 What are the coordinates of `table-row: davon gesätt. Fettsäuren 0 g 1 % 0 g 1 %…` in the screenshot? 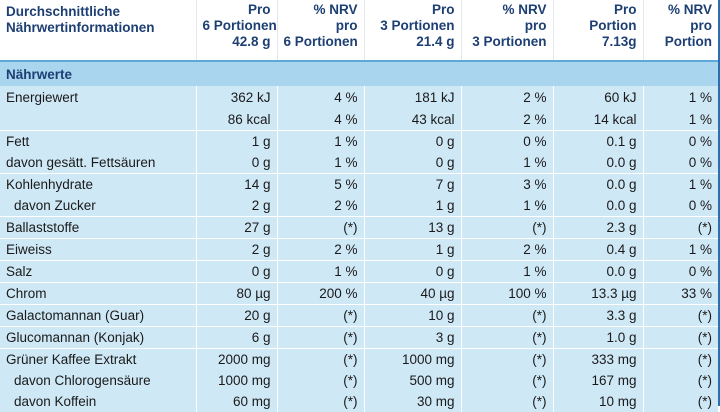 It's located at (359, 163).